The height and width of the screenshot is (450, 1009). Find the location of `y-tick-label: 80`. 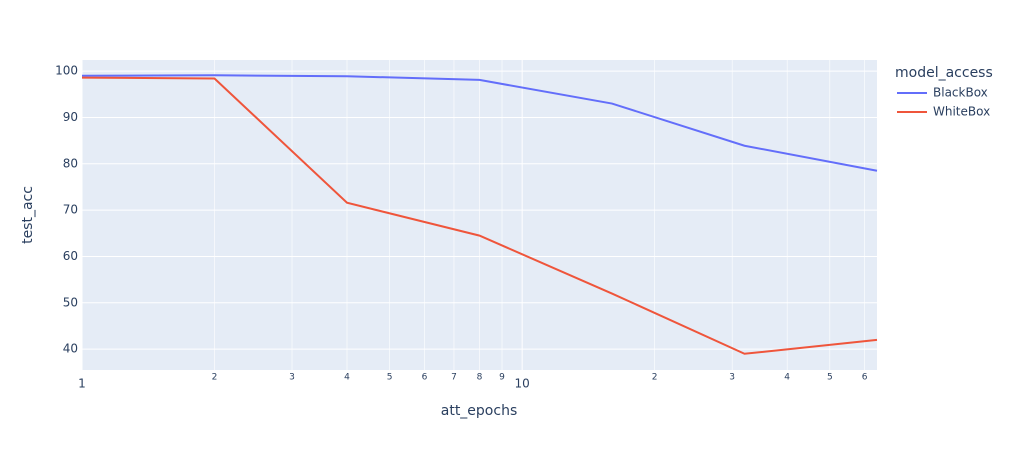

y-tick-label: 80 is located at coordinates (70, 163).